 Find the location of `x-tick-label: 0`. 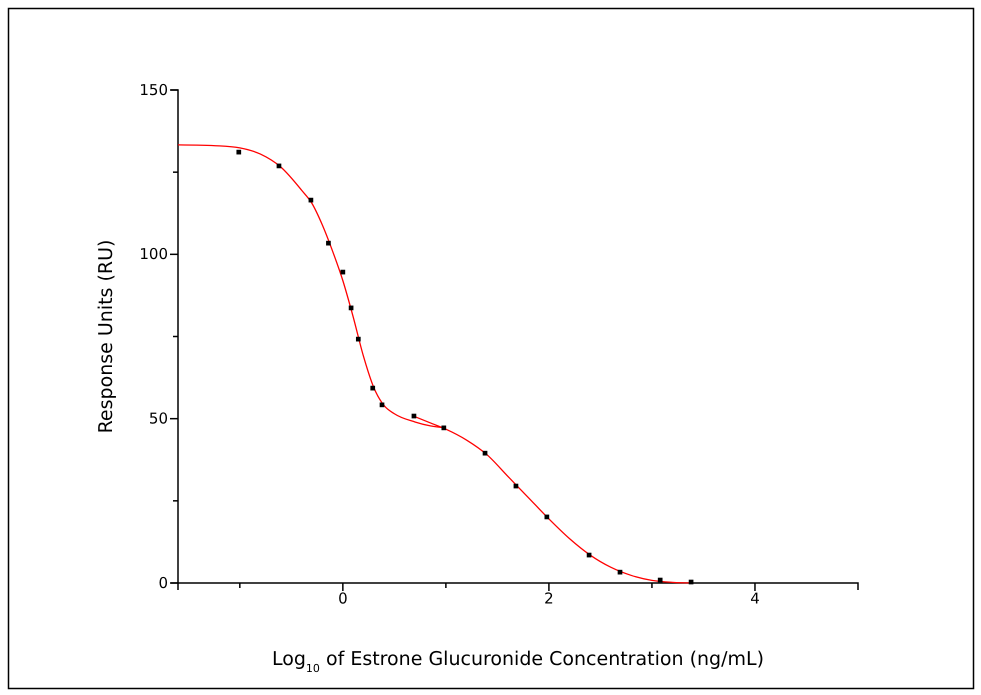

x-tick-label: 0 is located at coordinates (343, 599).